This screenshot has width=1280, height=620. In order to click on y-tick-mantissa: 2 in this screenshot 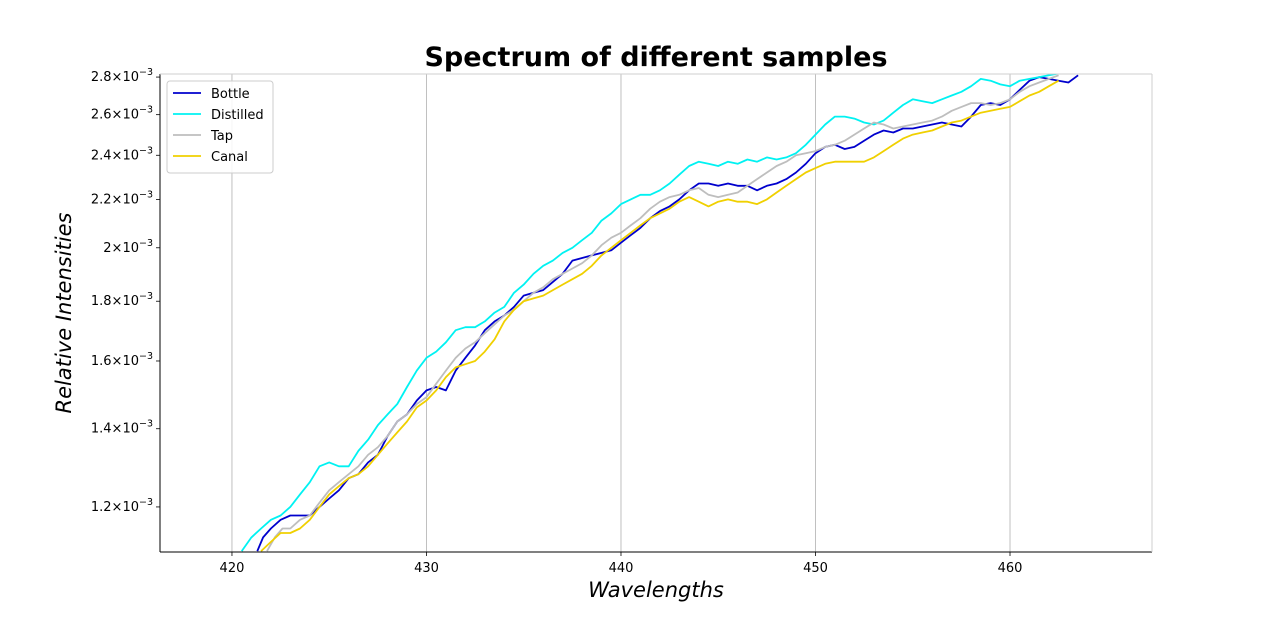, I will do `click(107, 248)`.